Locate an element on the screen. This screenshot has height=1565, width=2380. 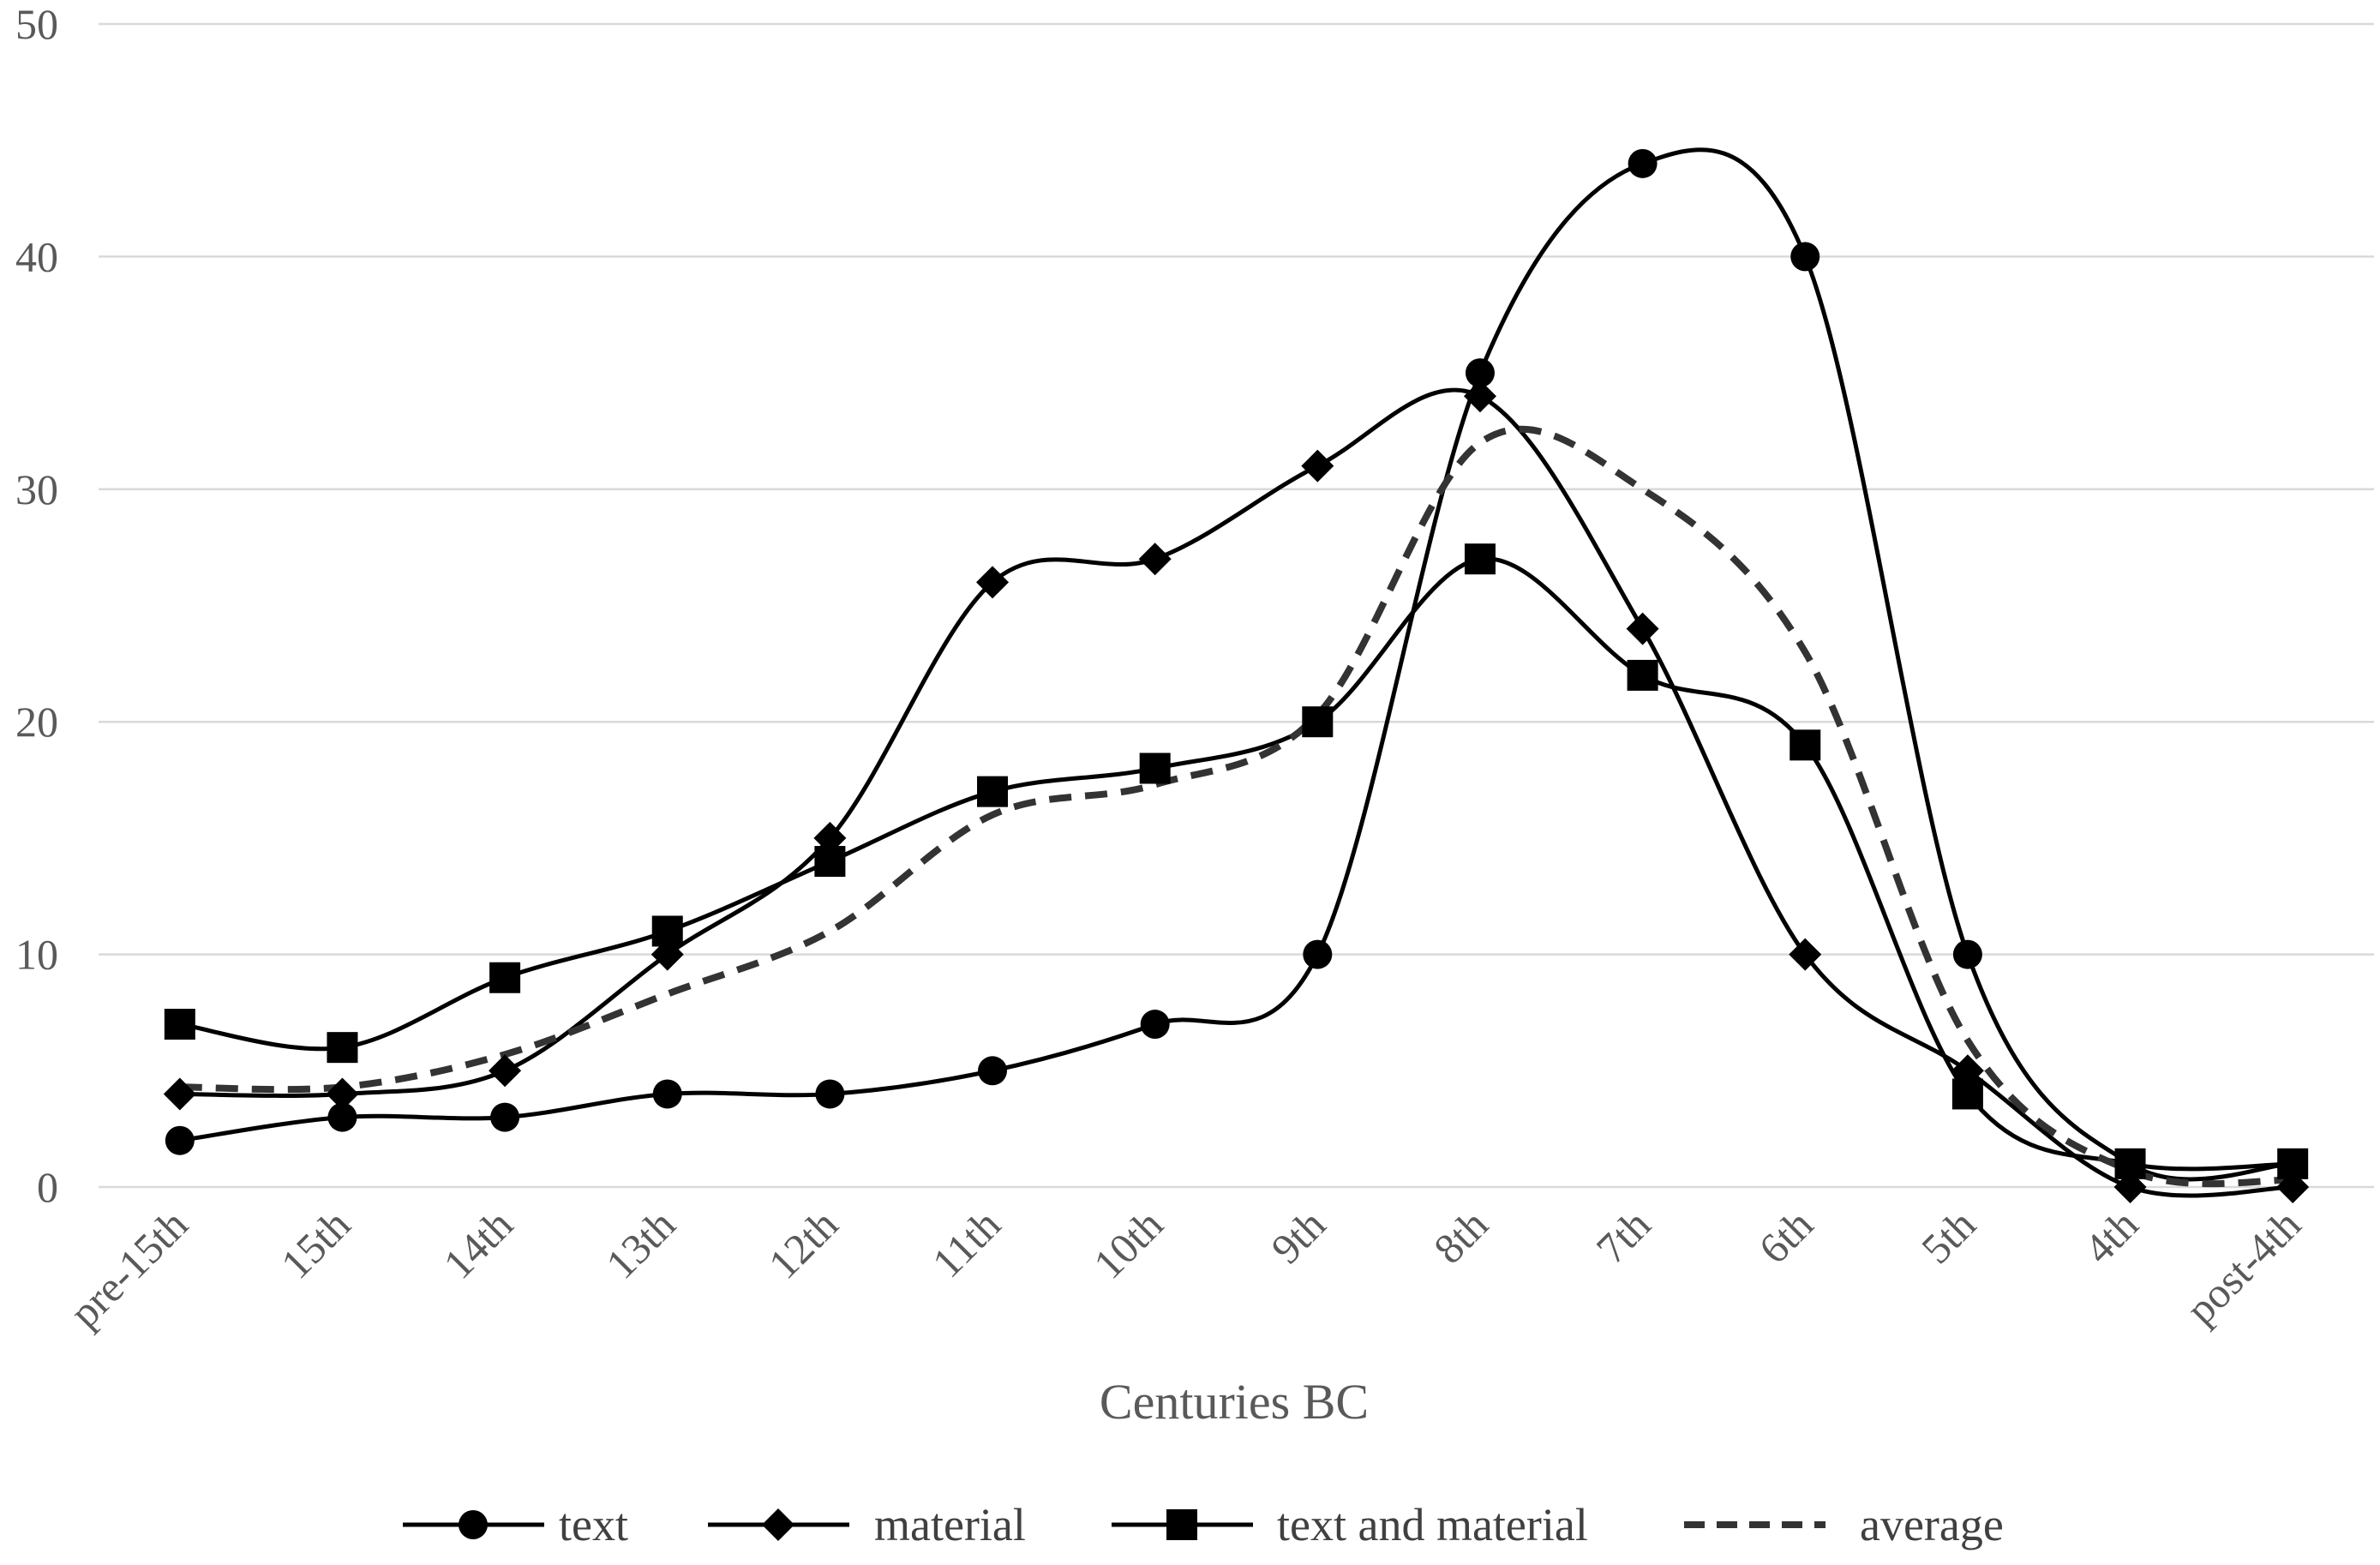
x-tick-label: 13th is located at coordinates (640, 1244).